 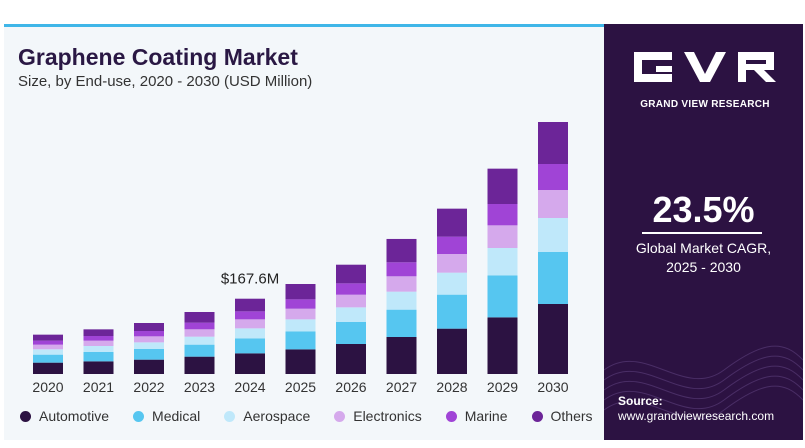 What do you see at coordinates (199, 340) in the screenshot?
I see `bar-aerospace-2023` at bounding box center [199, 340].